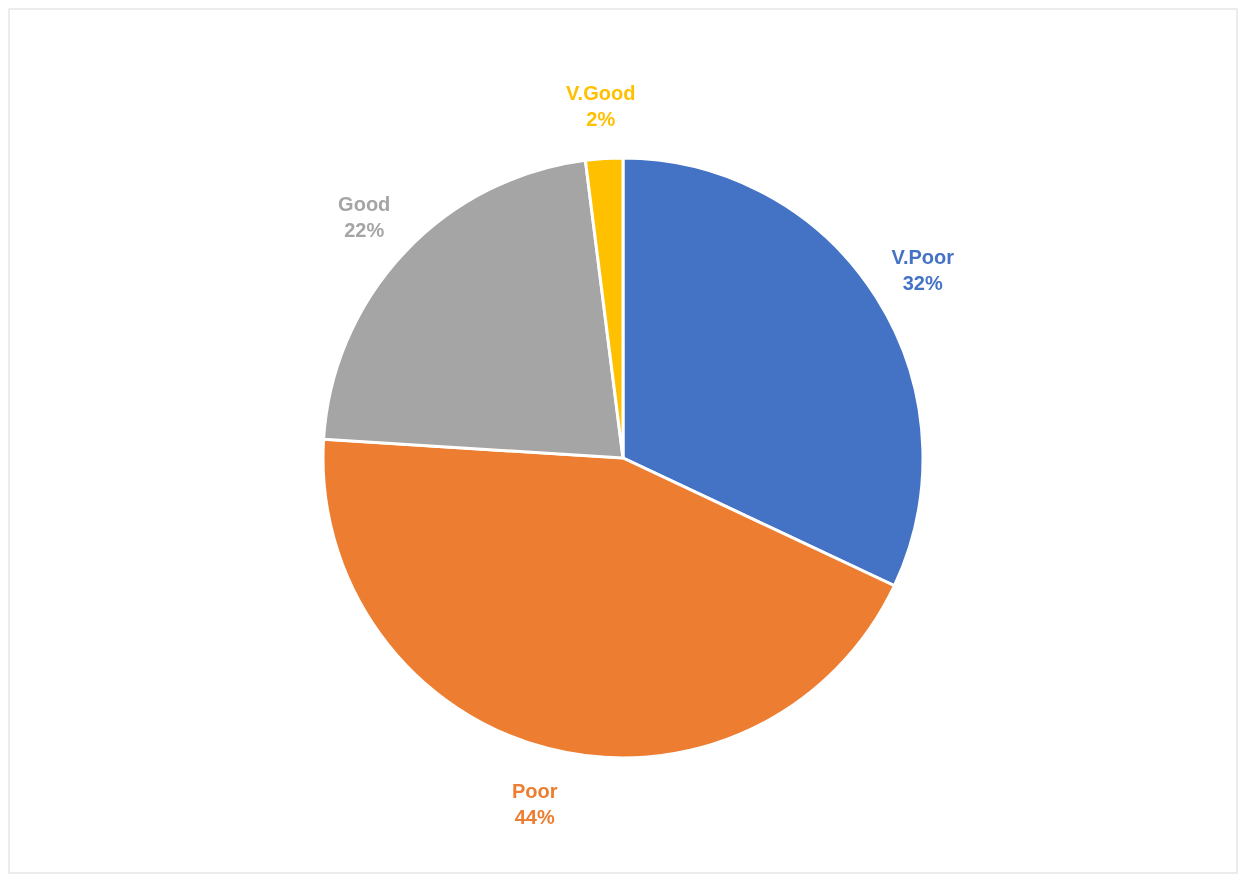 Image resolution: width=1248 pixels, height=884 pixels. Describe the element at coordinates (922, 282) in the screenshot. I see `data-label: 32%` at that location.